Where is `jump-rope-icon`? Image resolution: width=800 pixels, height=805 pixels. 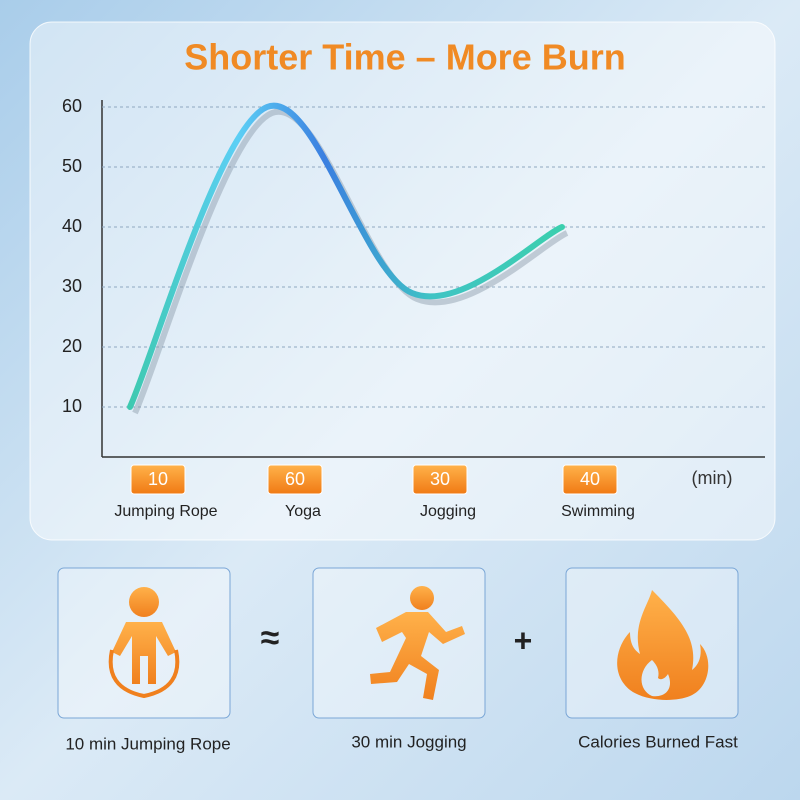 jump-rope-icon is located at coordinates (144, 643).